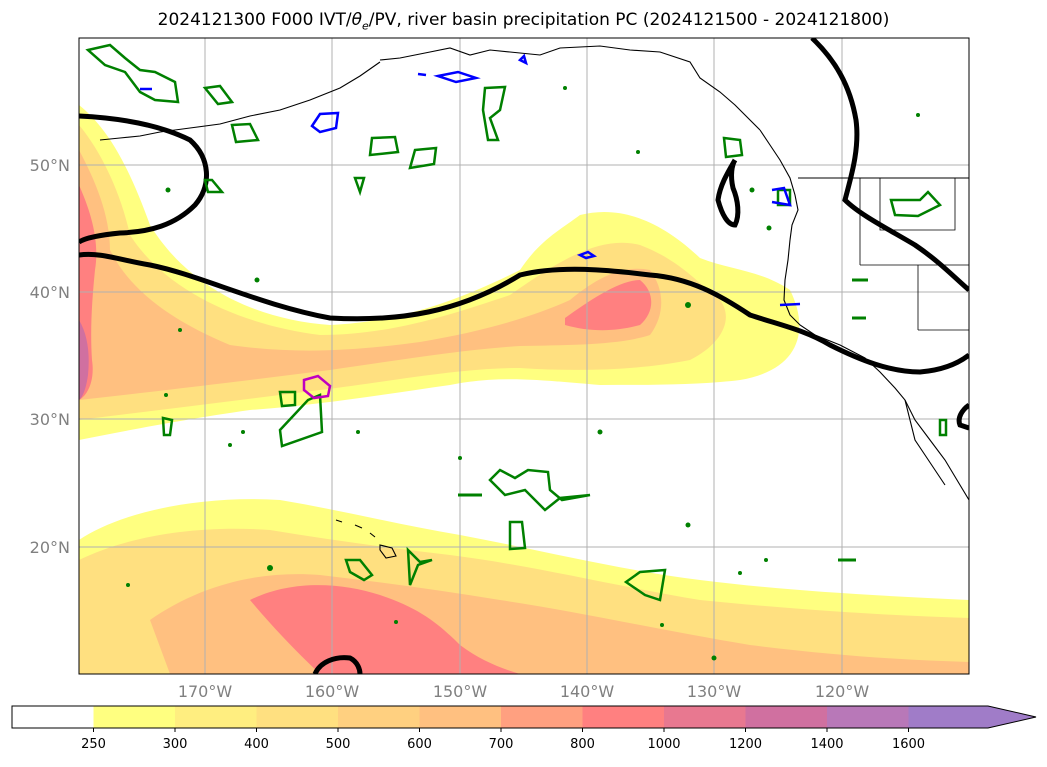 The image size is (1047, 767). What do you see at coordinates (338, 744) in the screenshot?
I see `colorbar-label: 500` at bounding box center [338, 744].